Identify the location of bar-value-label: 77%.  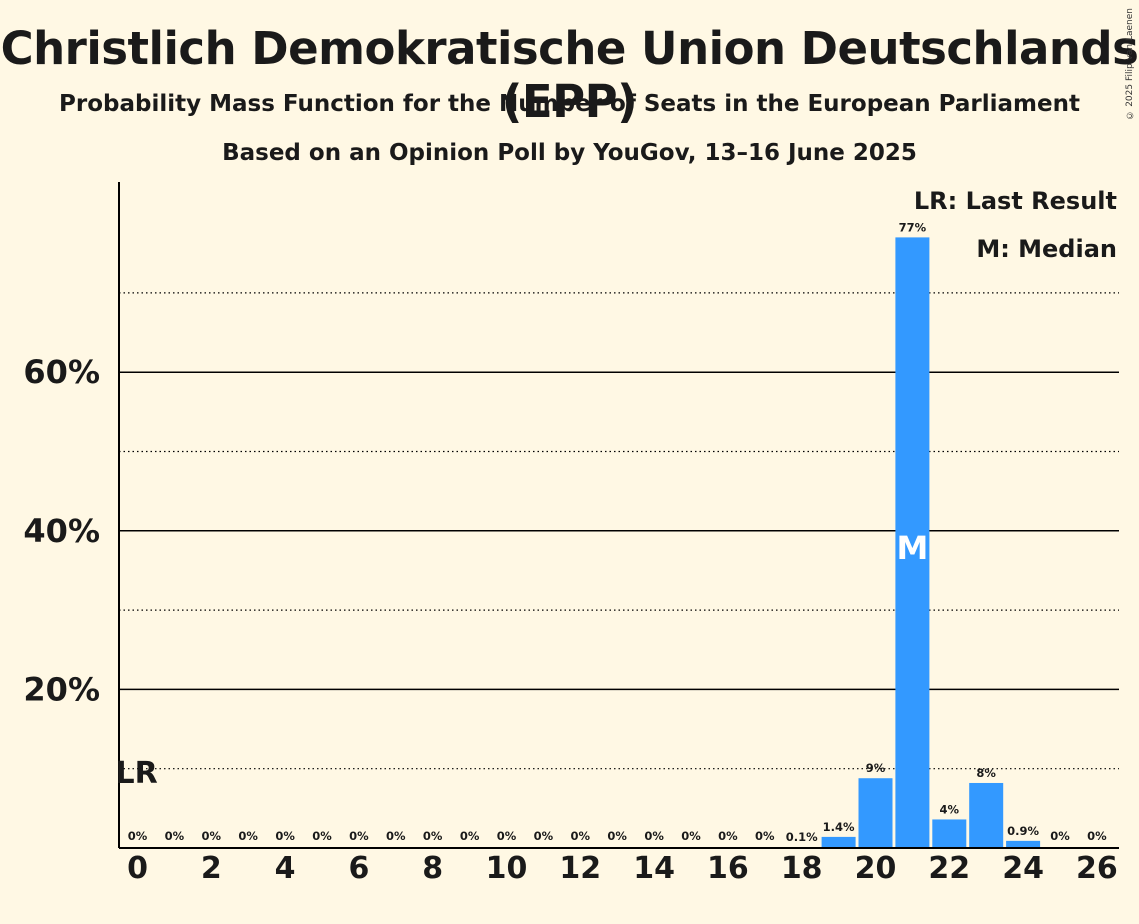
(913, 227).